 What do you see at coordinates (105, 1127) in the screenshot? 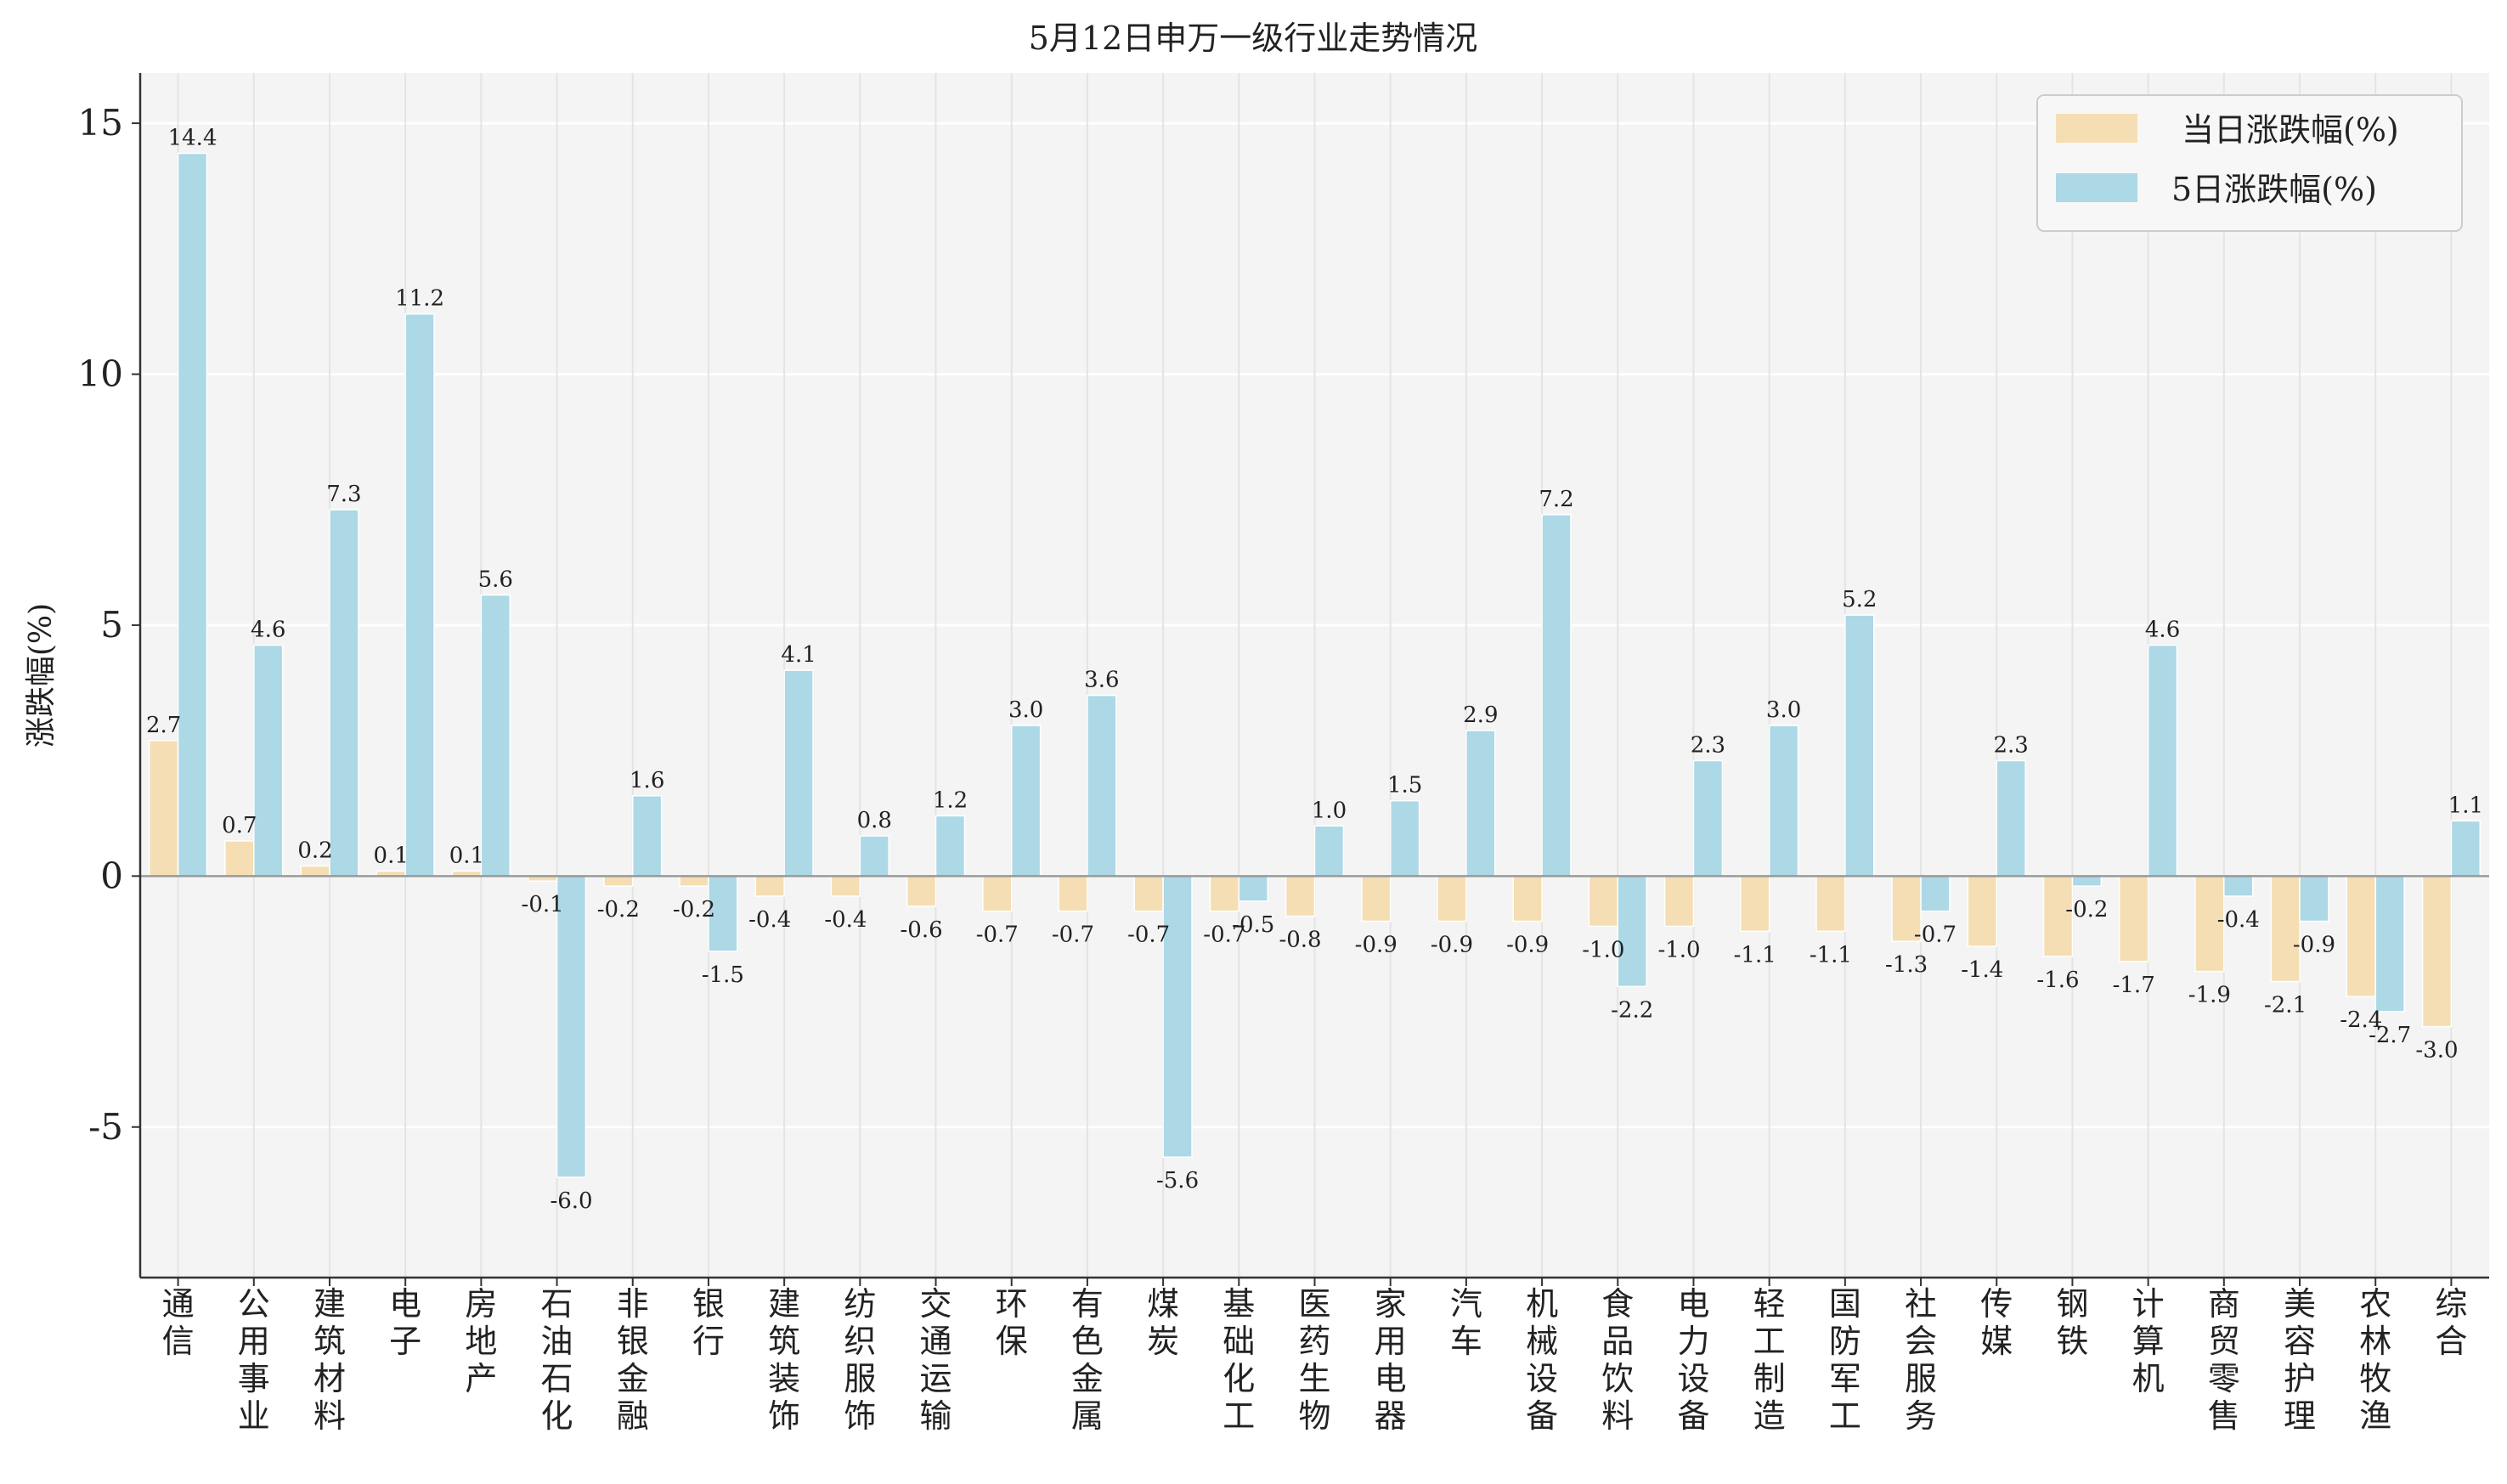
I see `y-tick-label: -5` at bounding box center [105, 1127].